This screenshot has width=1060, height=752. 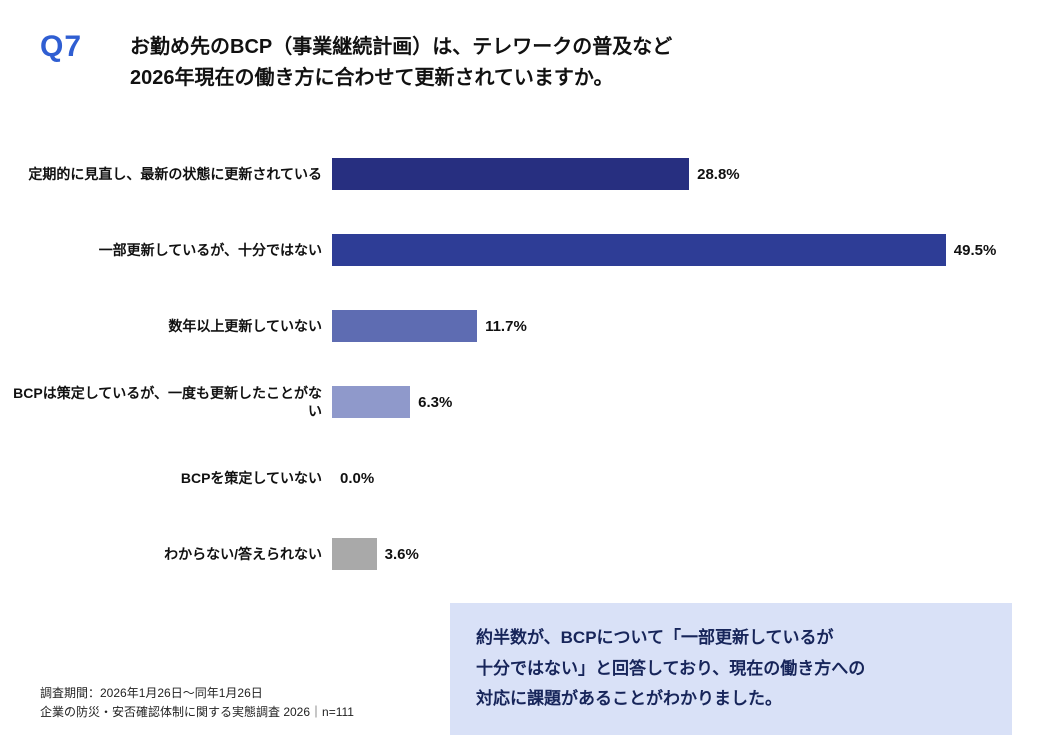 I want to click on bar-row: 数年以上更新していない 11.7%, so click(x=530, y=326).